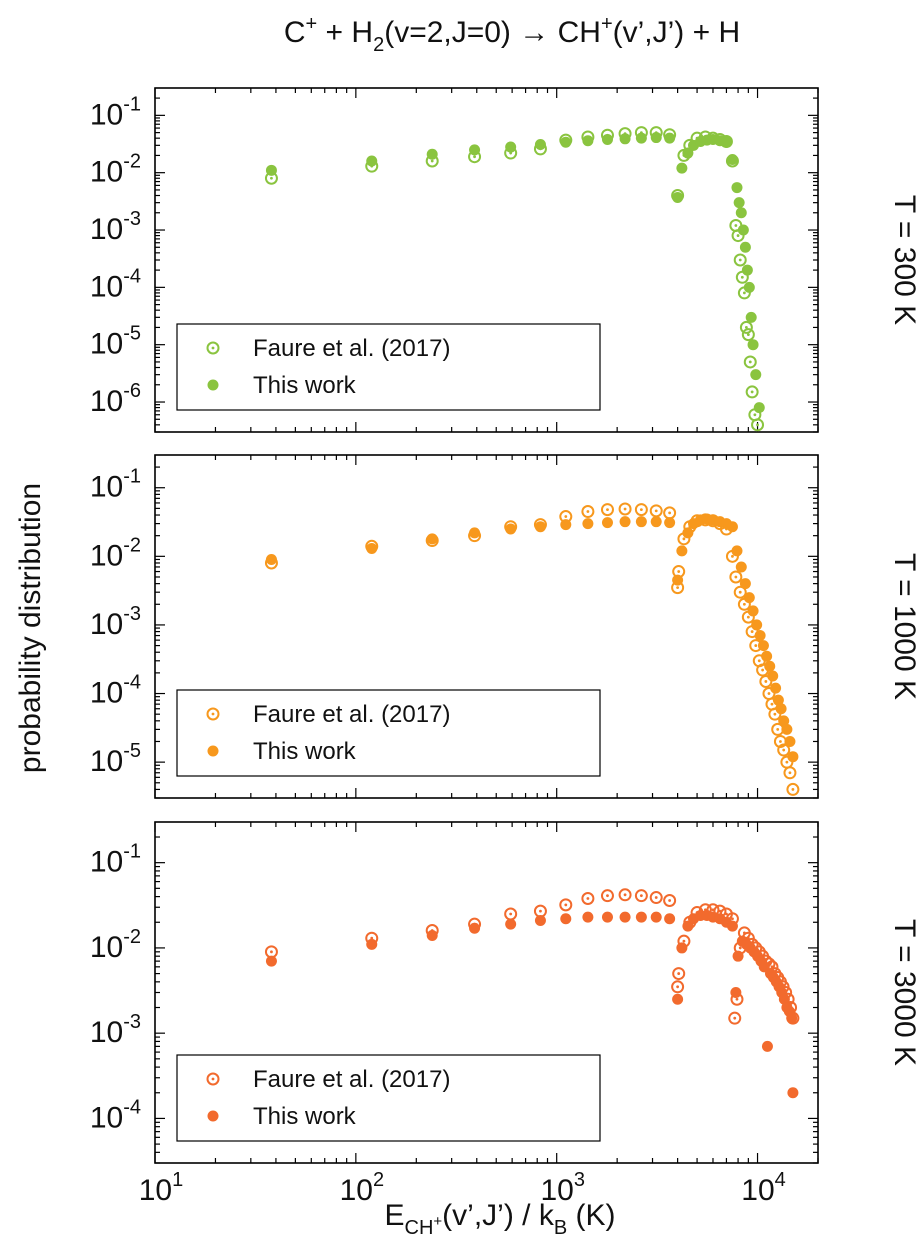  I want to click on label-part-4: (v=2,J=0) → CH, so click(492, 32).